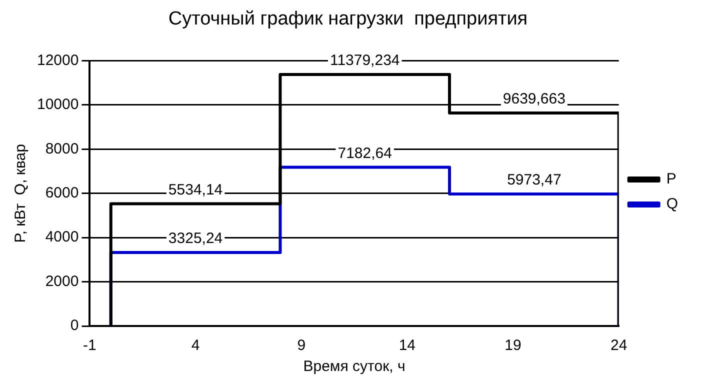 The height and width of the screenshot is (384, 706). I want to click on x-tick-label: -1, so click(89, 345).